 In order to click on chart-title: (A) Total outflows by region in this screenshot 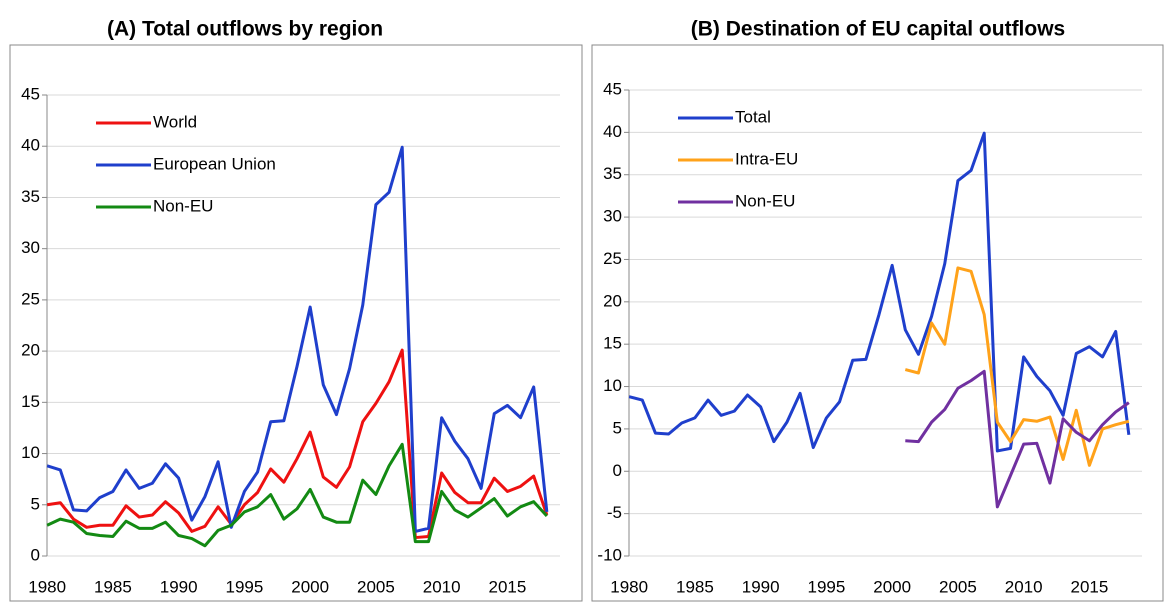, I will do `click(245, 29)`.